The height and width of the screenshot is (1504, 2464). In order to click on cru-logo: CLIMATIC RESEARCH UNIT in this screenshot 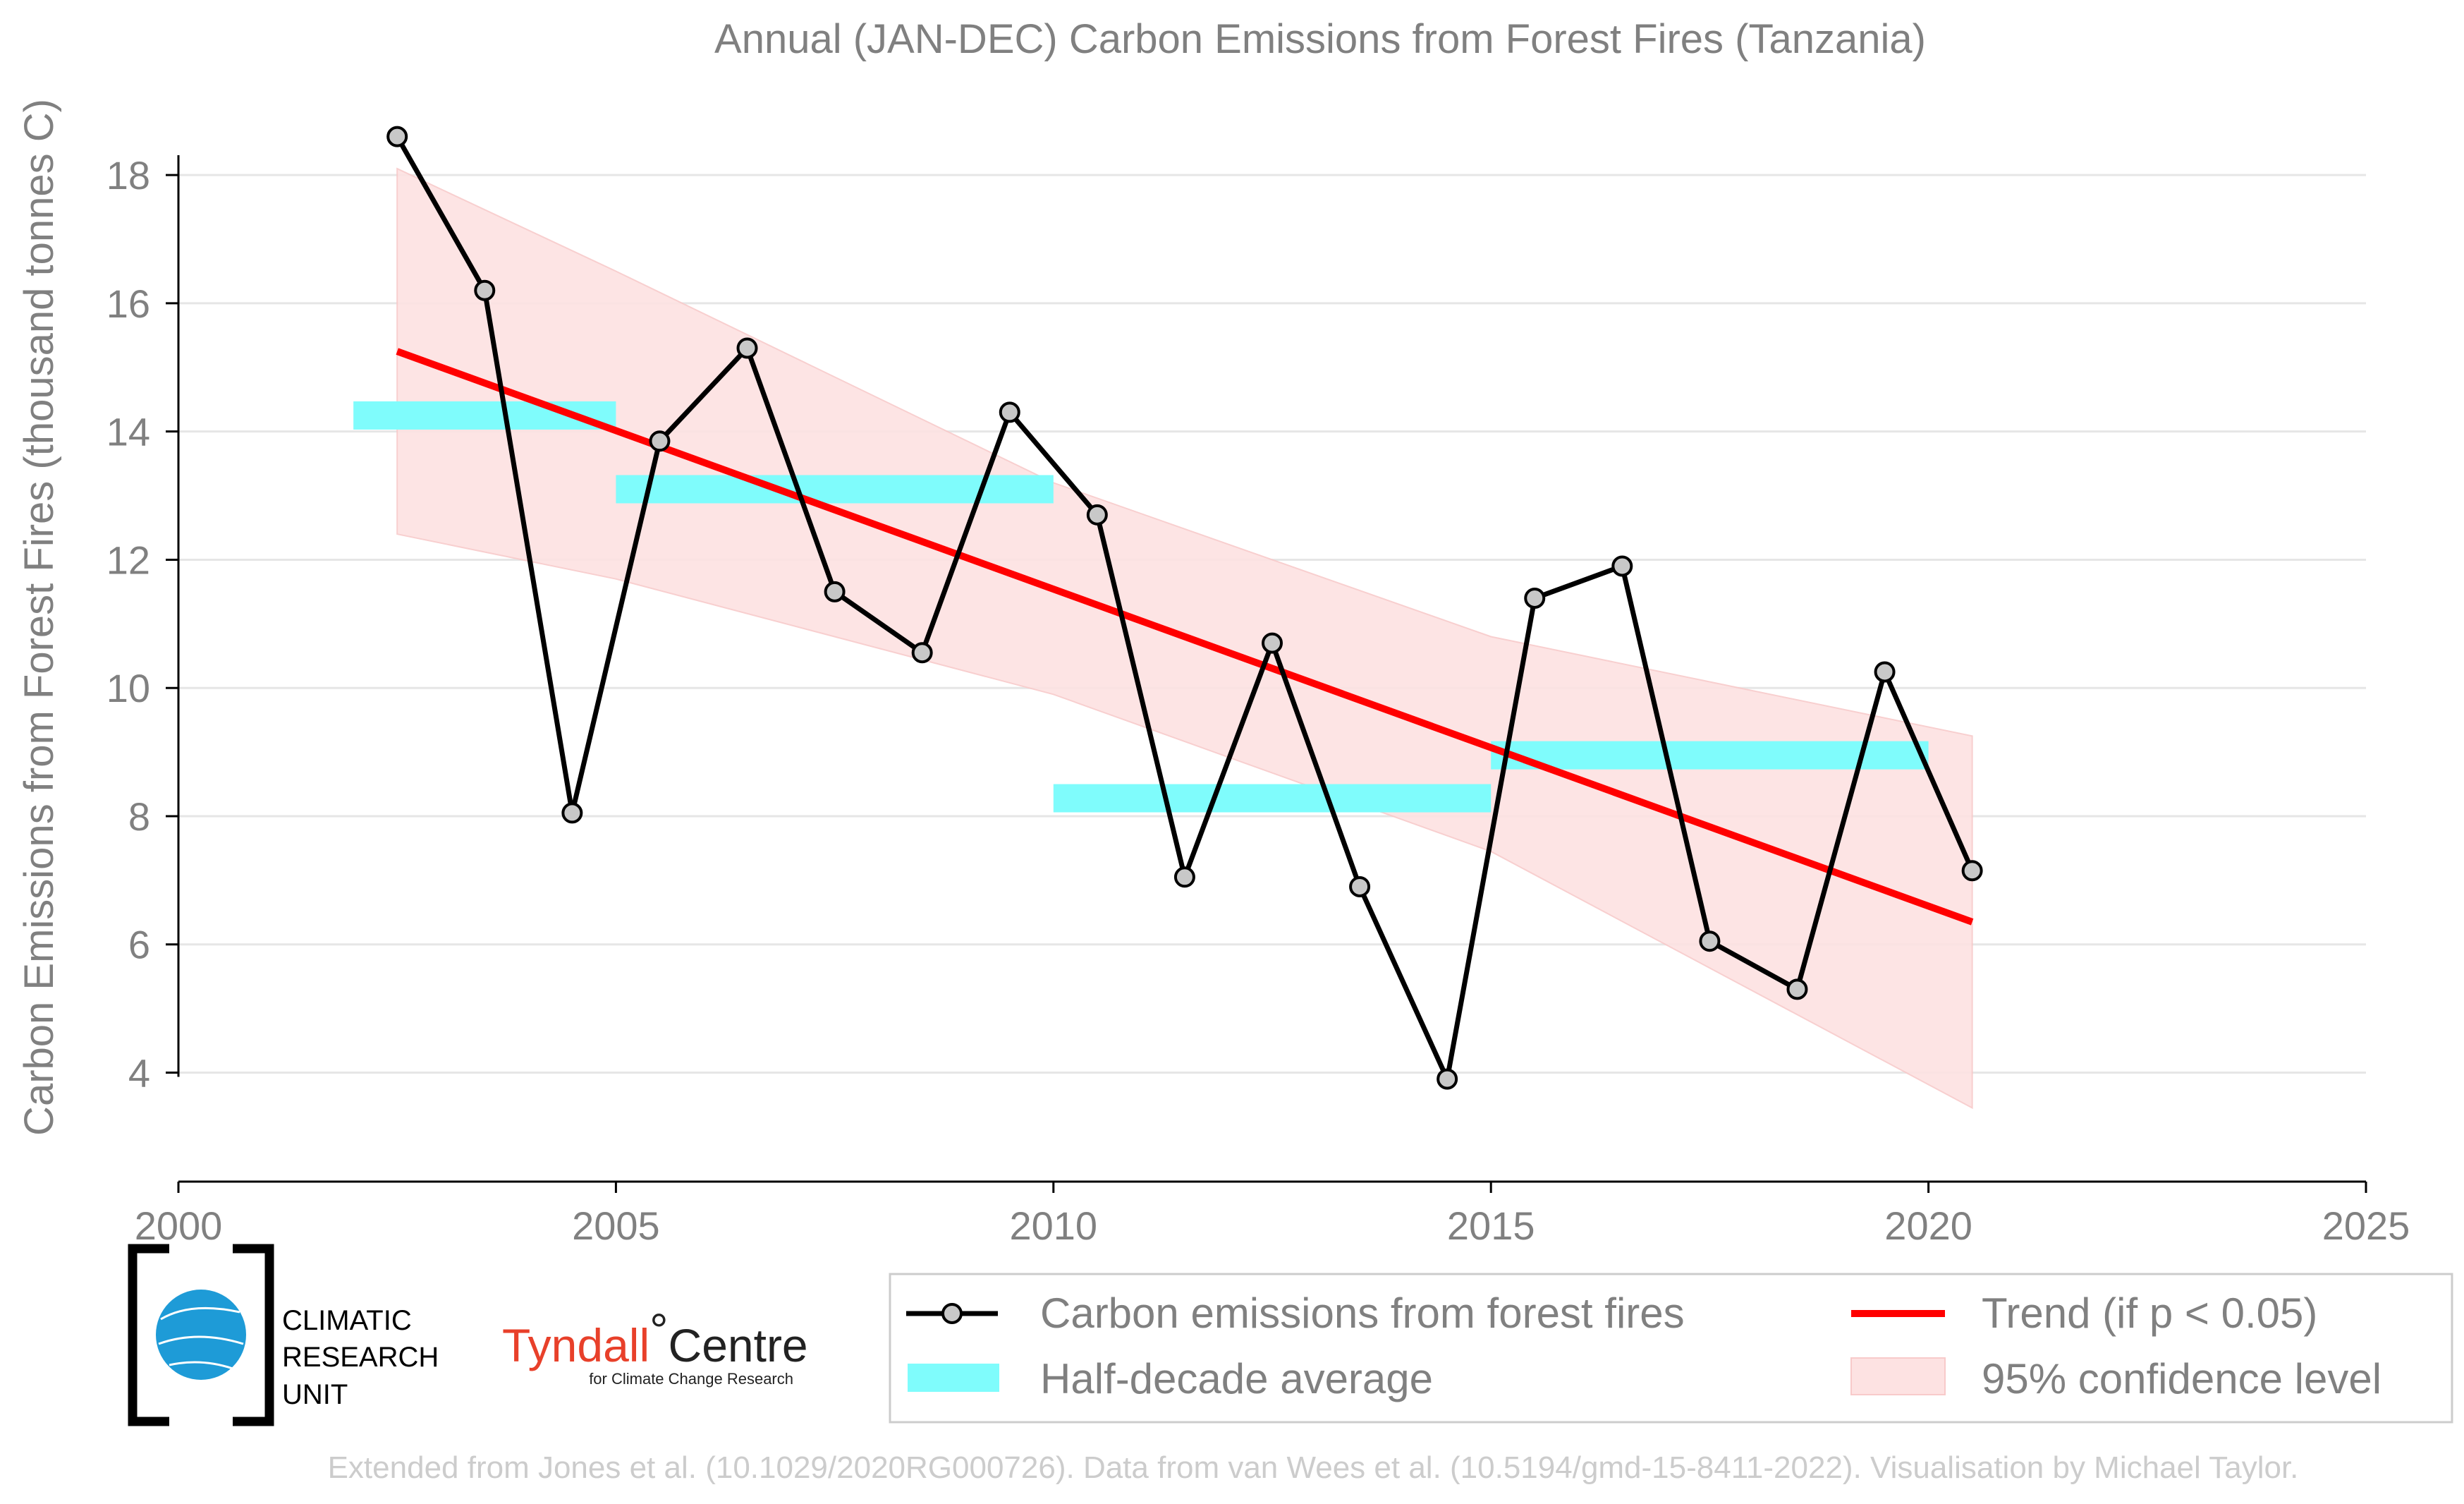, I will do `click(284, 1335)`.